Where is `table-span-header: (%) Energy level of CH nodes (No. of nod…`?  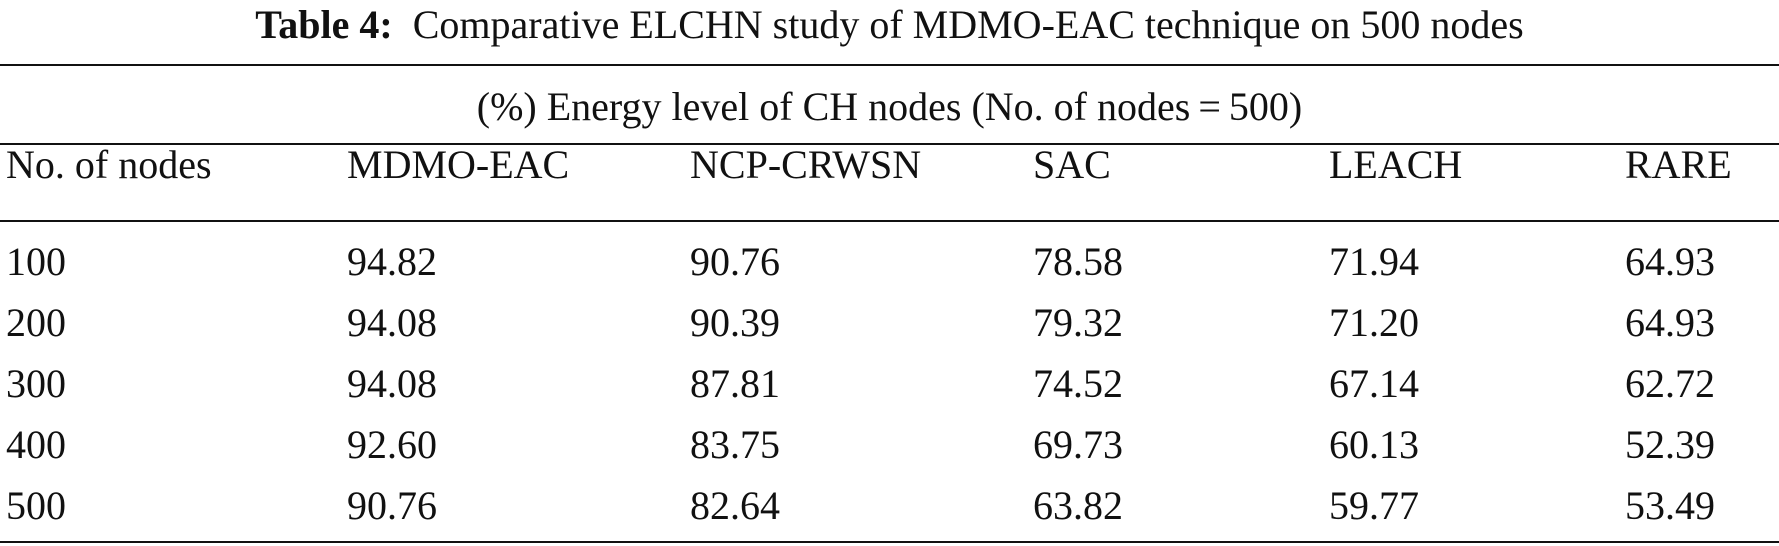
table-span-header: (%) Energy level of CH nodes (No. of nod… is located at coordinates (889, 106).